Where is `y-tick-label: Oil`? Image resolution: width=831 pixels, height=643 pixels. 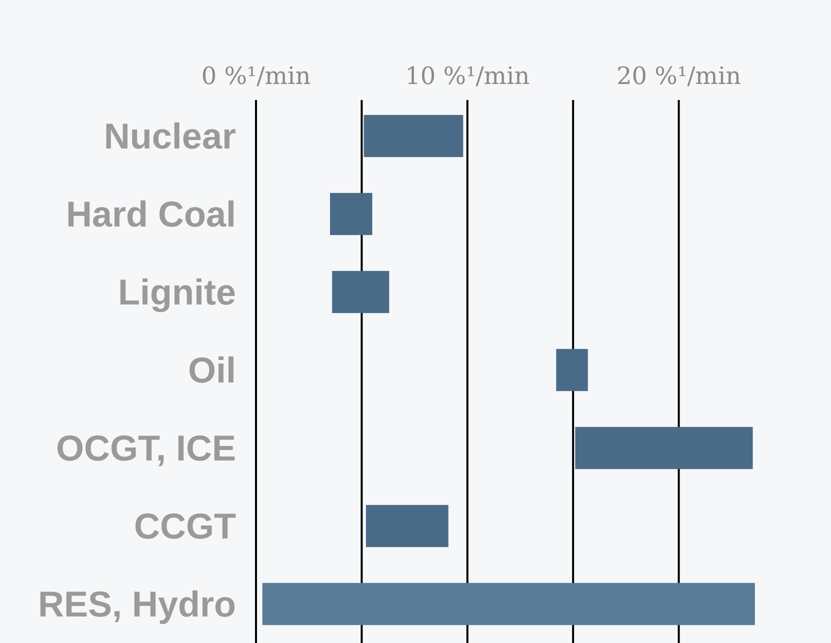
y-tick-label: Oil is located at coordinates (212, 370).